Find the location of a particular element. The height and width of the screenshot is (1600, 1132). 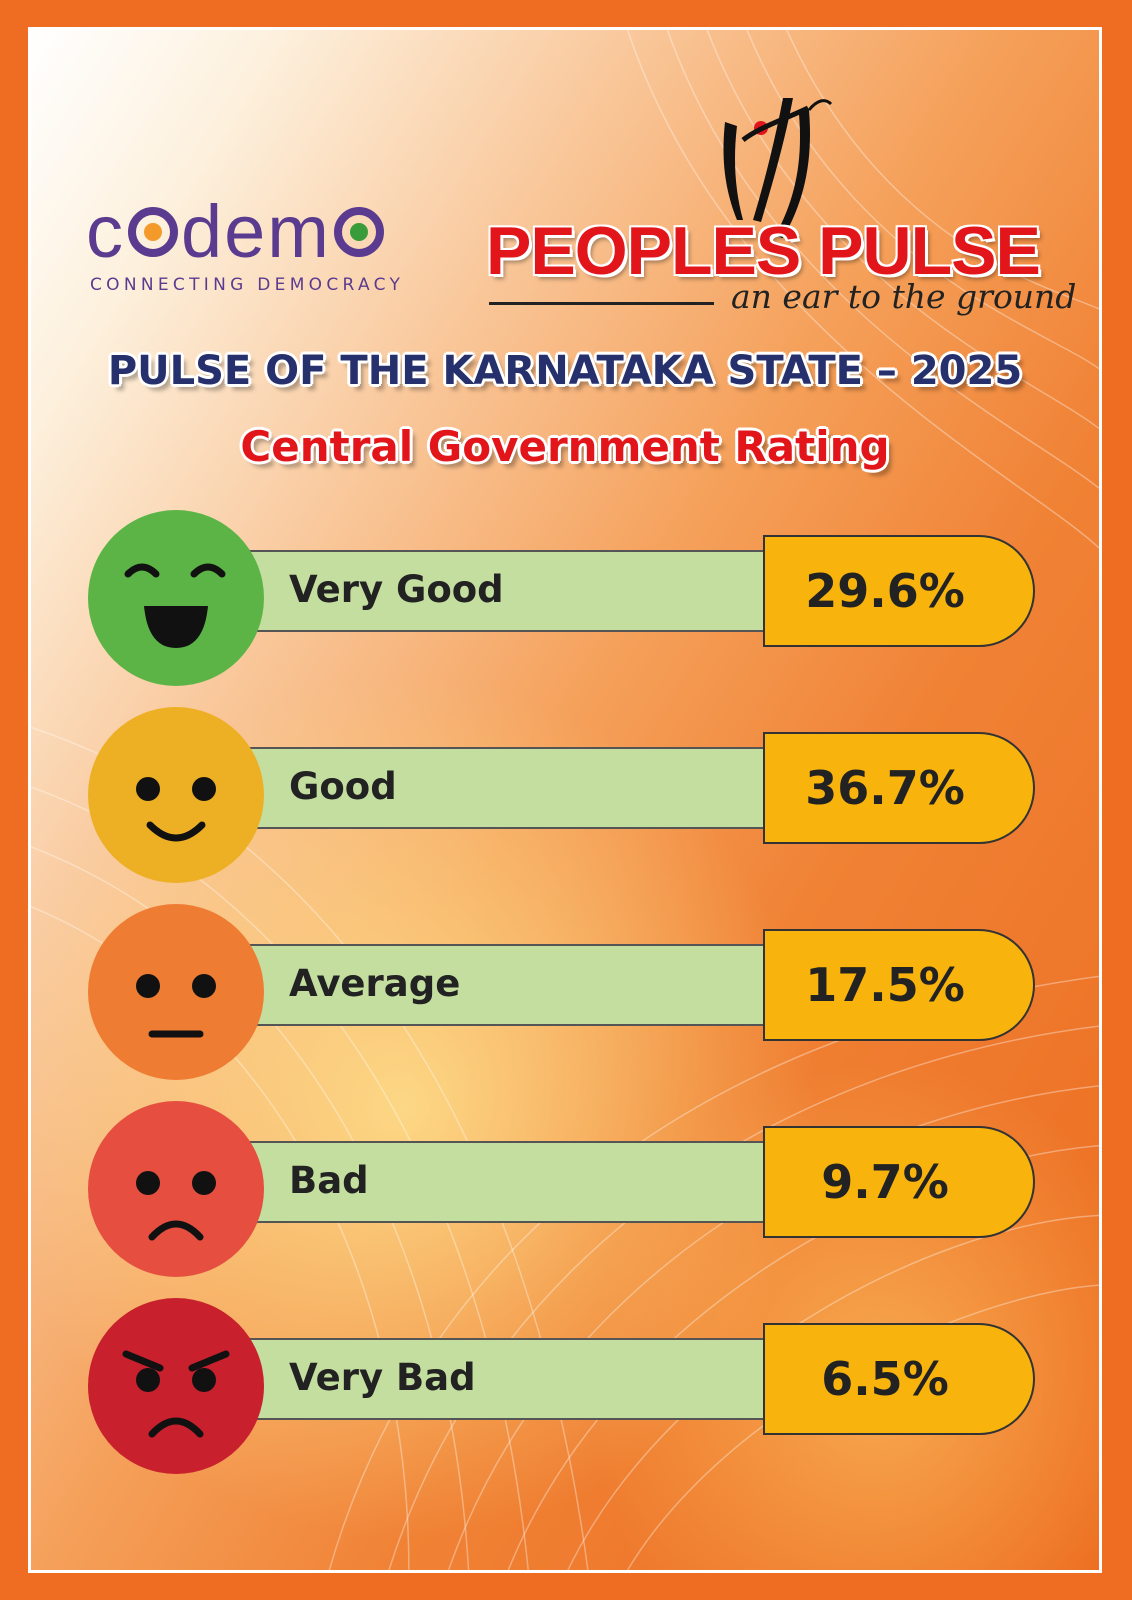

rating-row: Good 36.7% is located at coordinates (565, 817).